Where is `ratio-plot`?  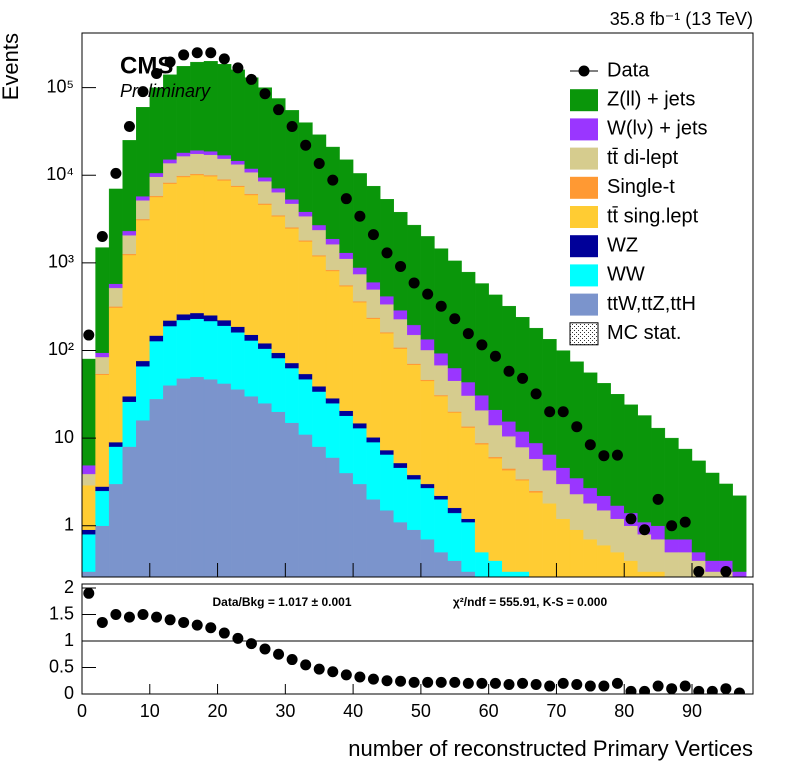 ratio-plot is located at coordinates (417, 640).